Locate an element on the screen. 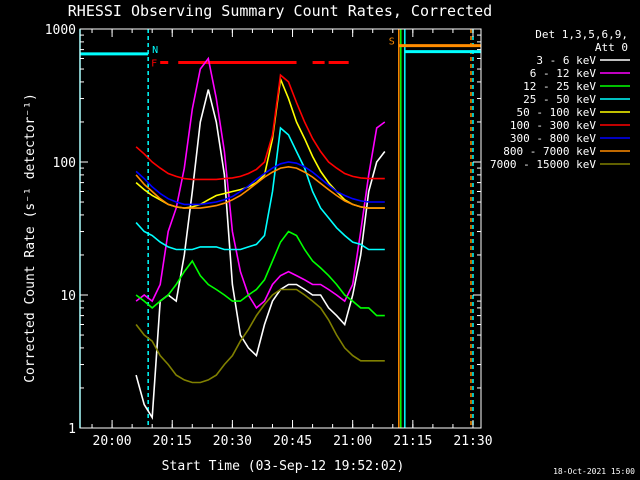  legend-label: 300 - 800 keV is located at coordinates (553, 138).